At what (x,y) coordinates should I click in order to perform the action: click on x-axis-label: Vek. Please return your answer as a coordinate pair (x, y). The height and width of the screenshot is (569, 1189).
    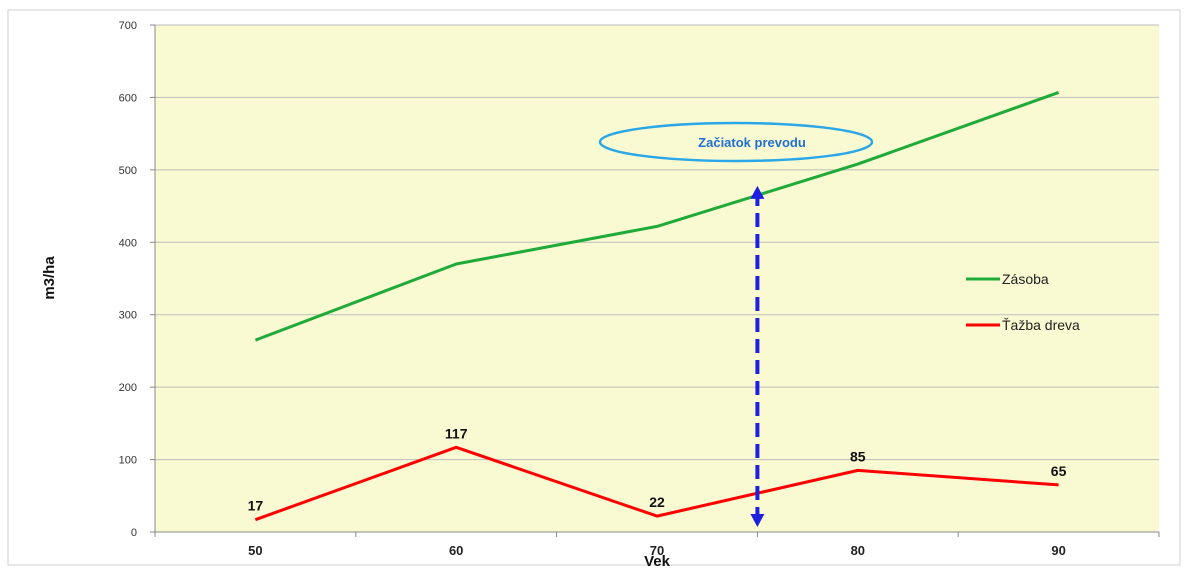
    Looking at the image, I should click on (657, 561).